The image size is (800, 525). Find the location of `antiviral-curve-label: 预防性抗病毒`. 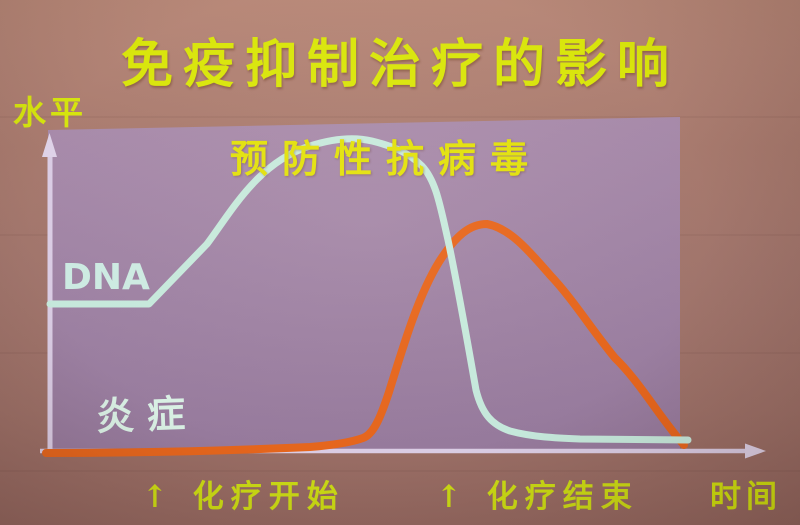

antiviral-curve-label: 预防性抗病毒 is located at coordinates (386, 158).